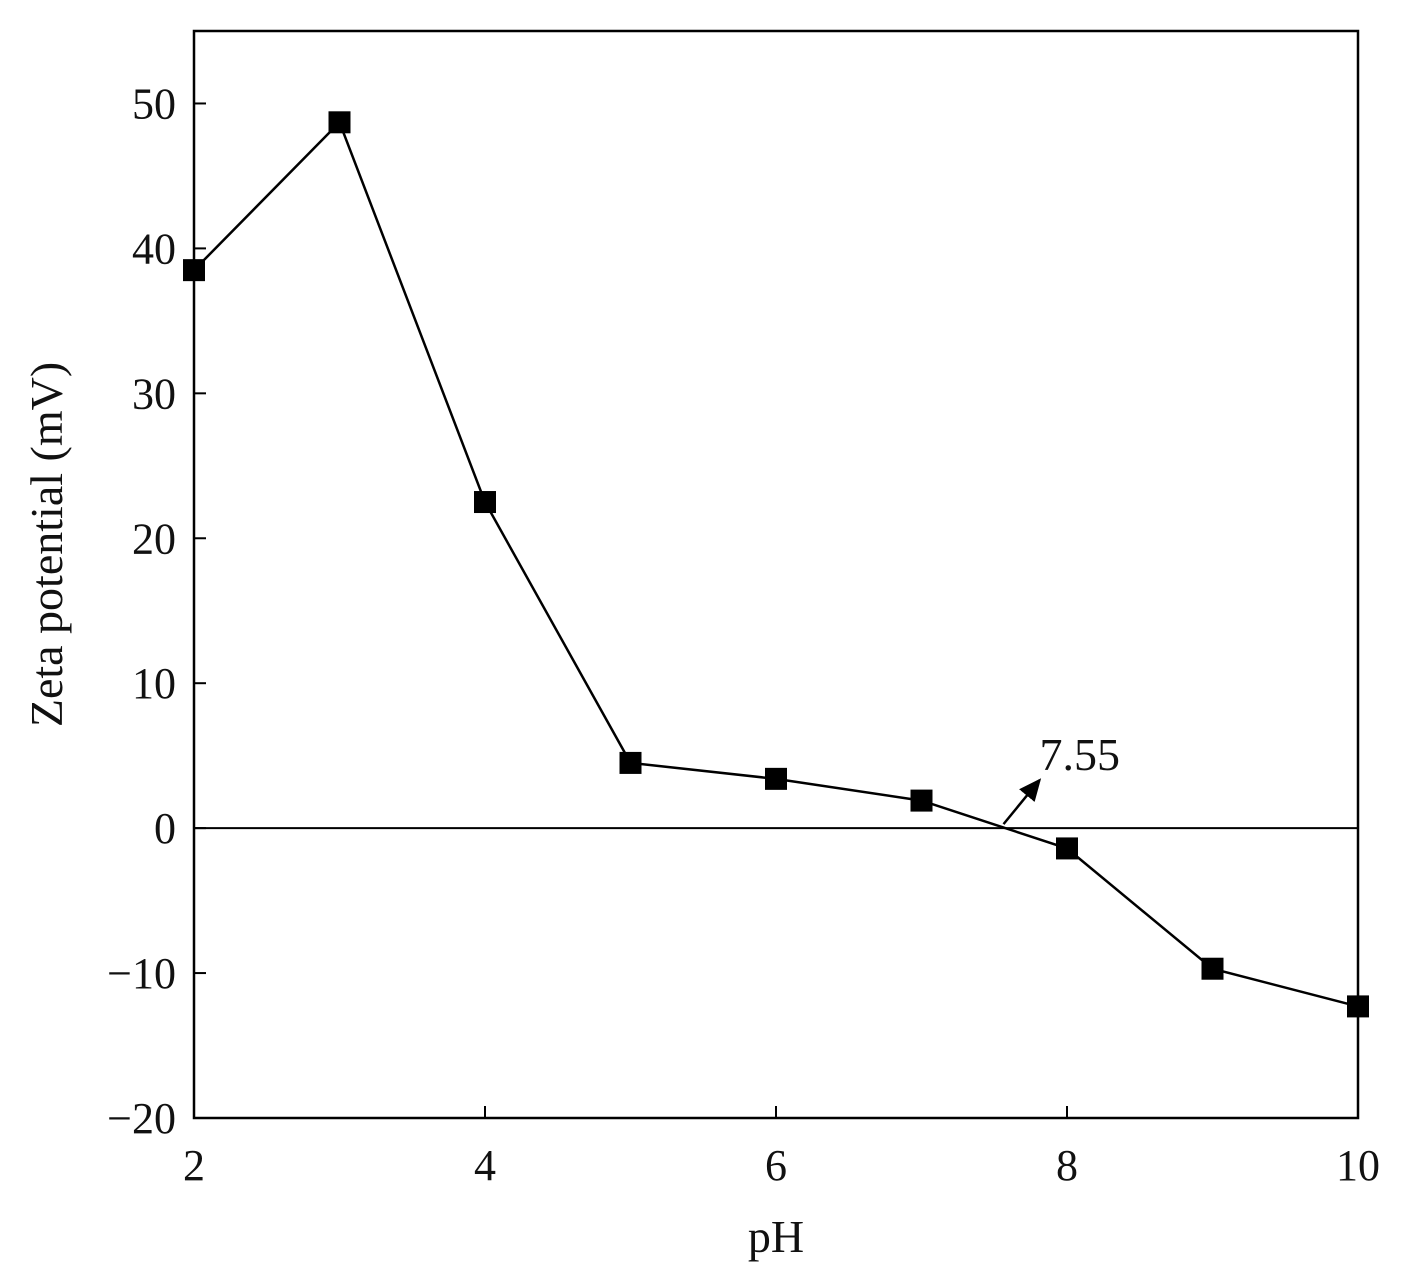 This screenshot has height=1277, width=1405. I want to click on x-tick-label-4: 4, so click(485, 1165).